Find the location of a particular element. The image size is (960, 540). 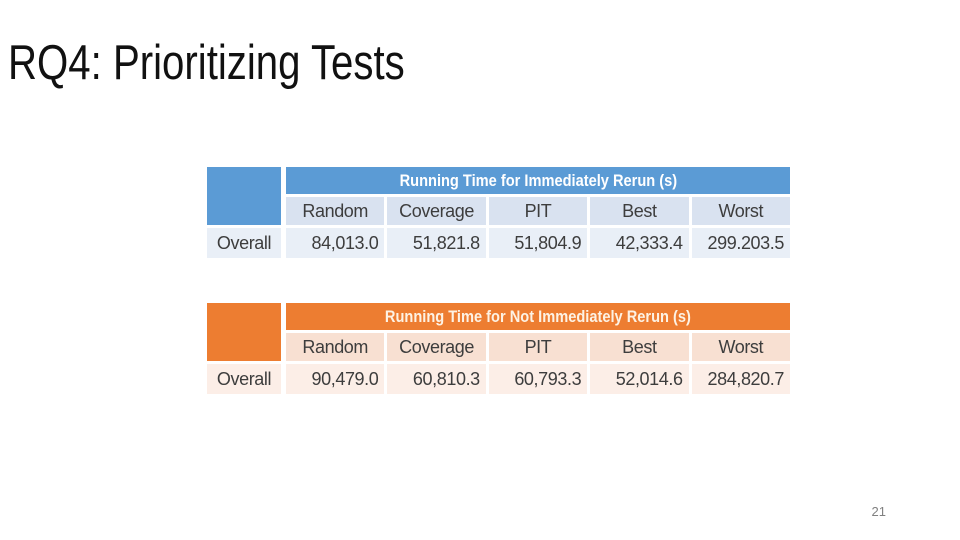

value-best: 52,014.6 is located at coordinates (639, 379).